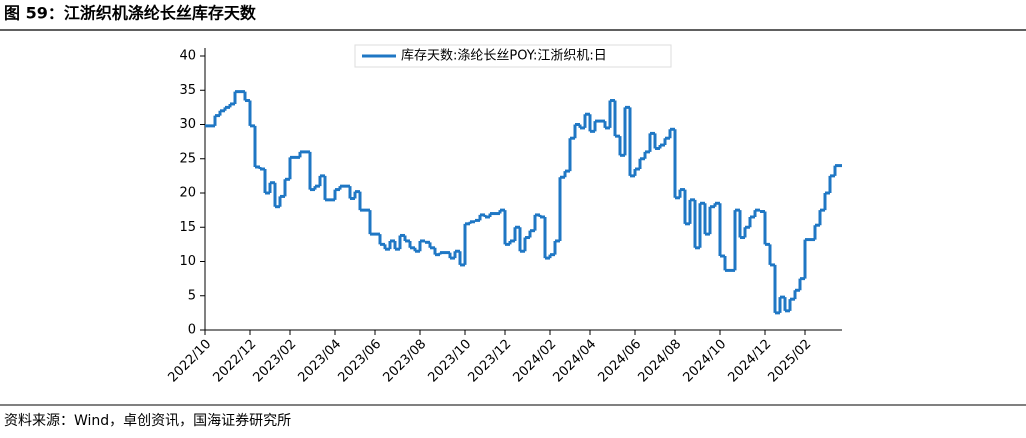 The image size is (1026, 438). Describe the element at coordinates (192, 330) in the screenshot. I see `y-tick-label: 0` at that location.